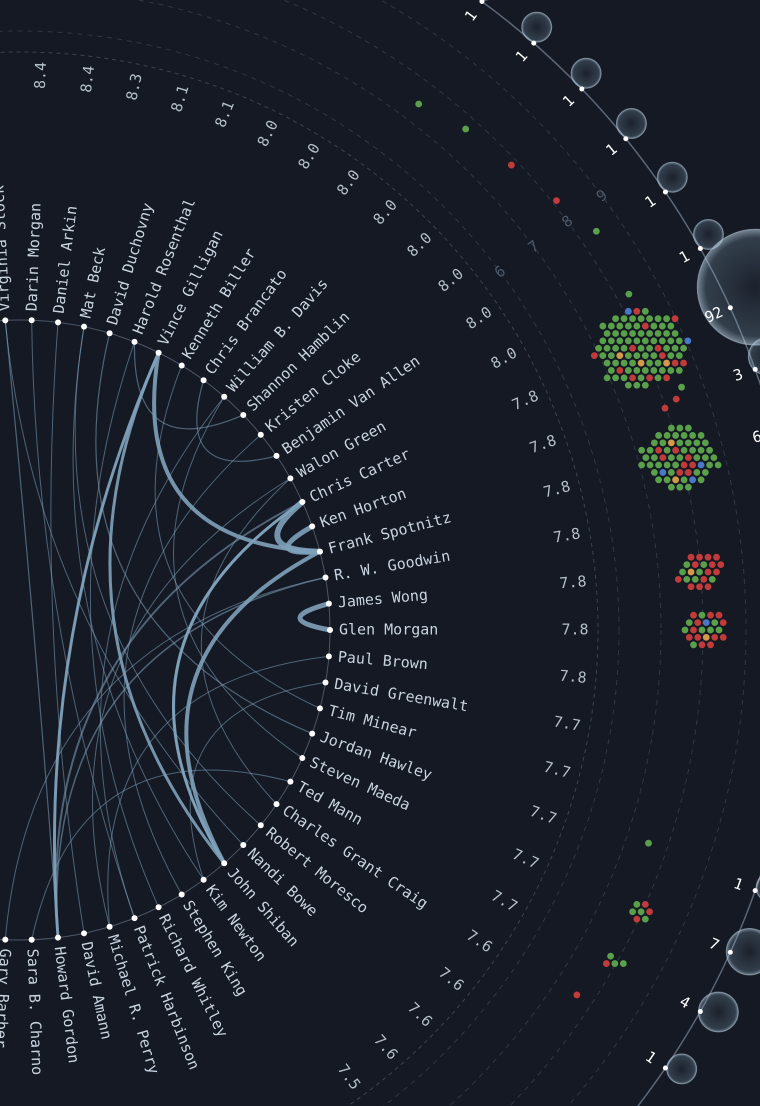  Describe the element at coordinates (388, 630) in the screenshot. I see `writer-name: Glen Morgan` at that location.